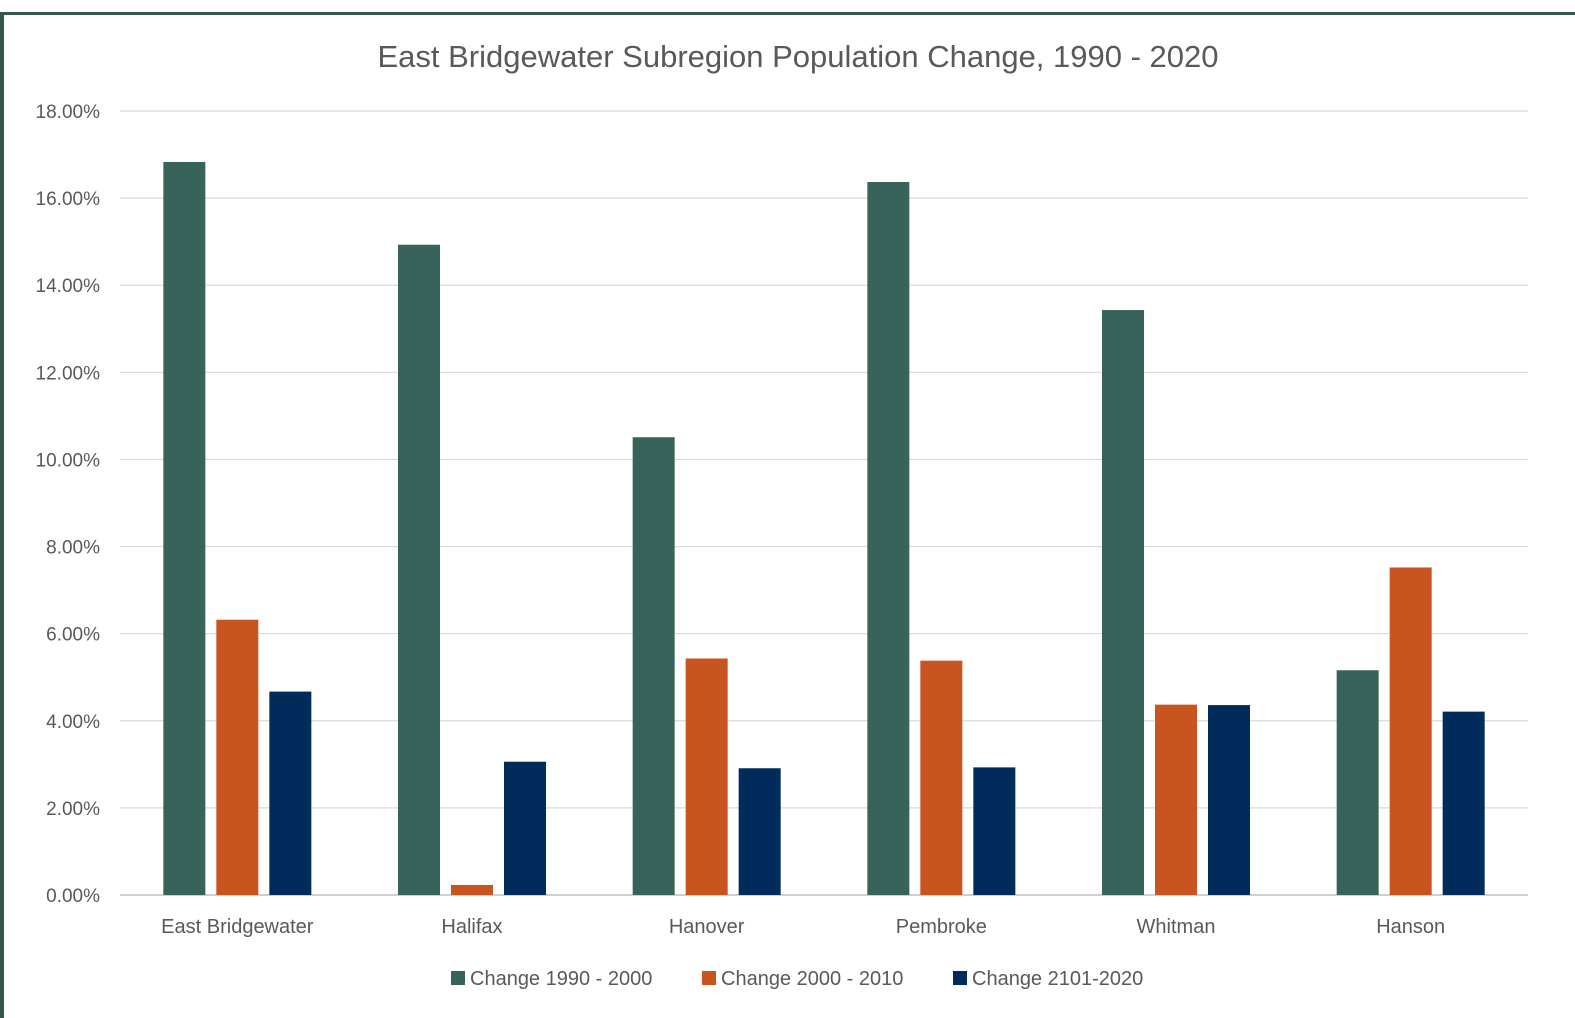 This screenshot has width=1575, height=1018. Describe the element at coordinates (471, 927) in the screenshot. I see `x-category-label: Halifax` at that location.